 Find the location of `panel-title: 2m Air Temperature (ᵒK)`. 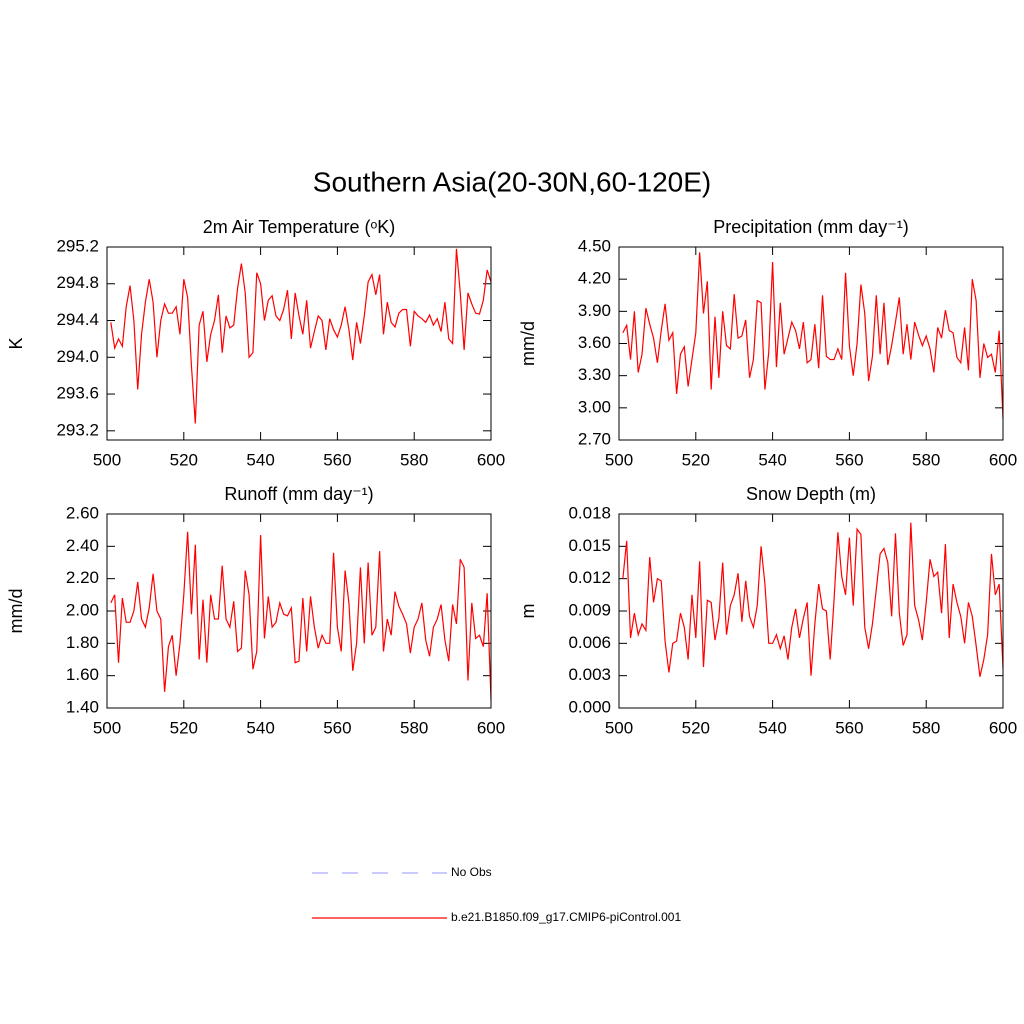

panel-title: 2m Air Temperature (ᵒK) is located at coordinates (299, 227).